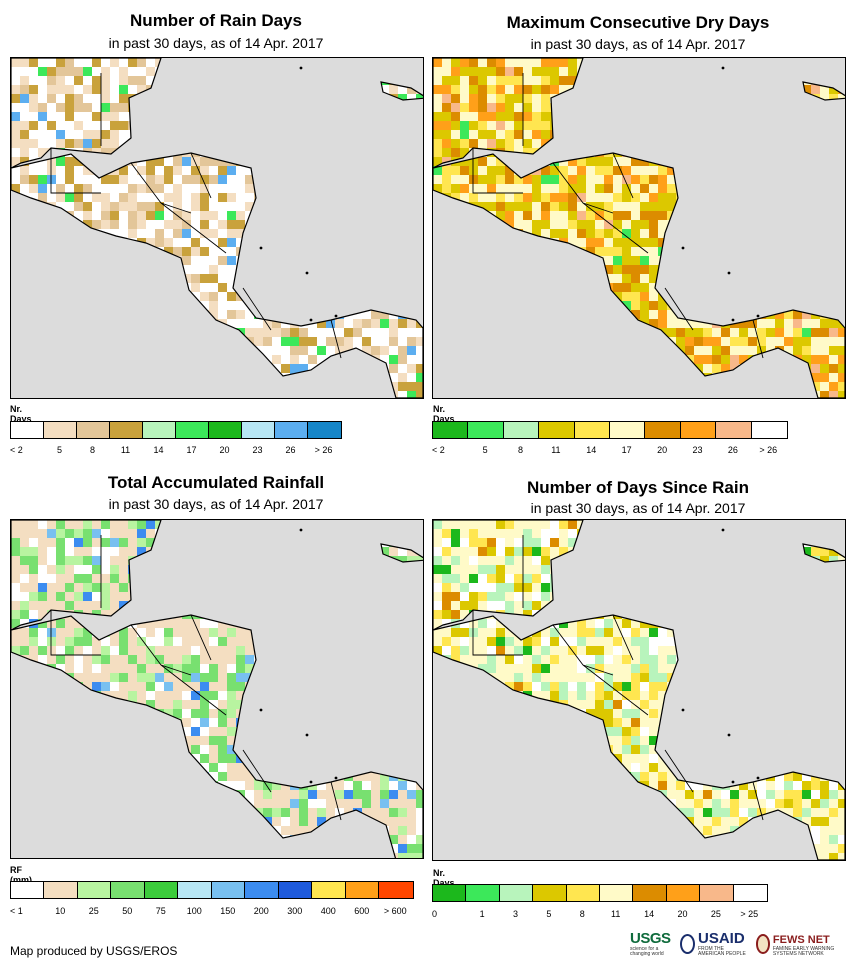 This screenshot has height=970, width=854. Describe the element at coordinates (311, 320) in the screenshot. I see `island-marker` at that location.